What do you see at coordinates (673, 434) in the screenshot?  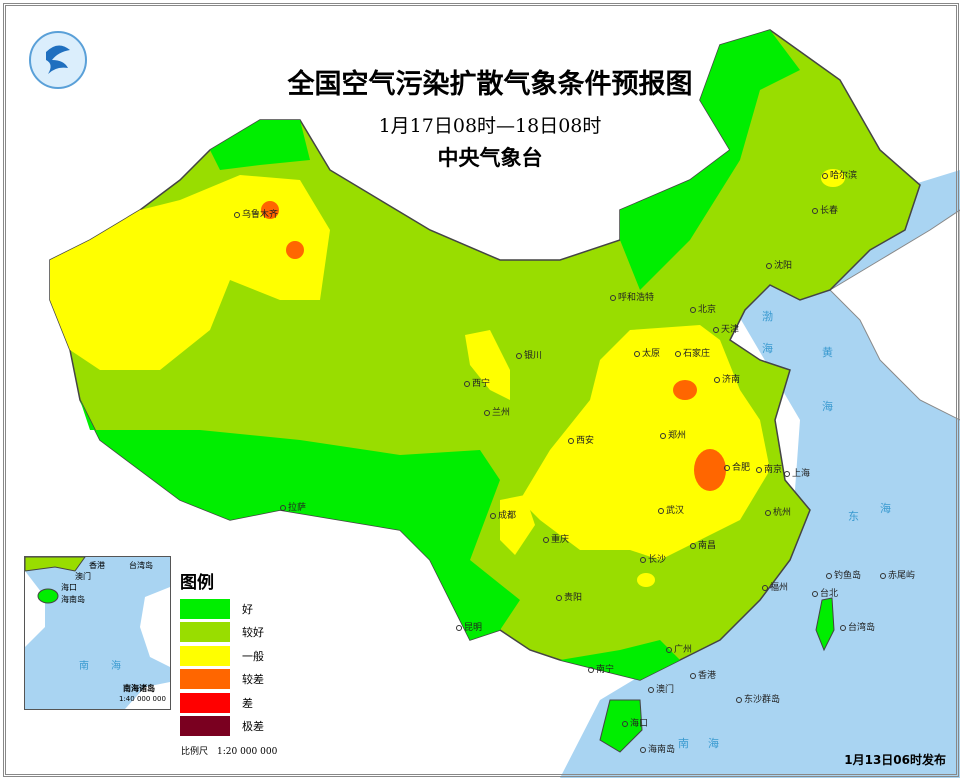 I see `city-label: 郑州` at bounding box center [673, 434].